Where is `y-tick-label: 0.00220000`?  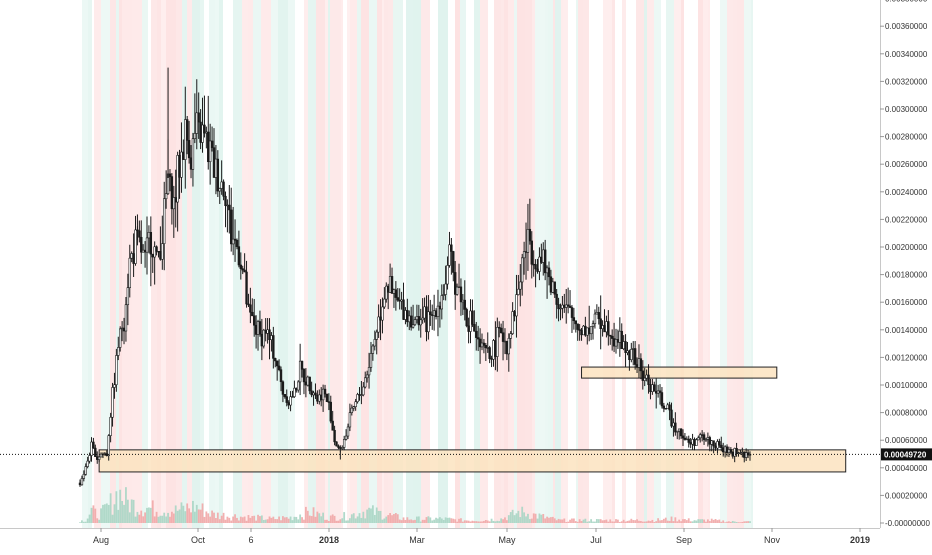 y-tick-label: 0.00220000 is located at coordinates (906, 219).